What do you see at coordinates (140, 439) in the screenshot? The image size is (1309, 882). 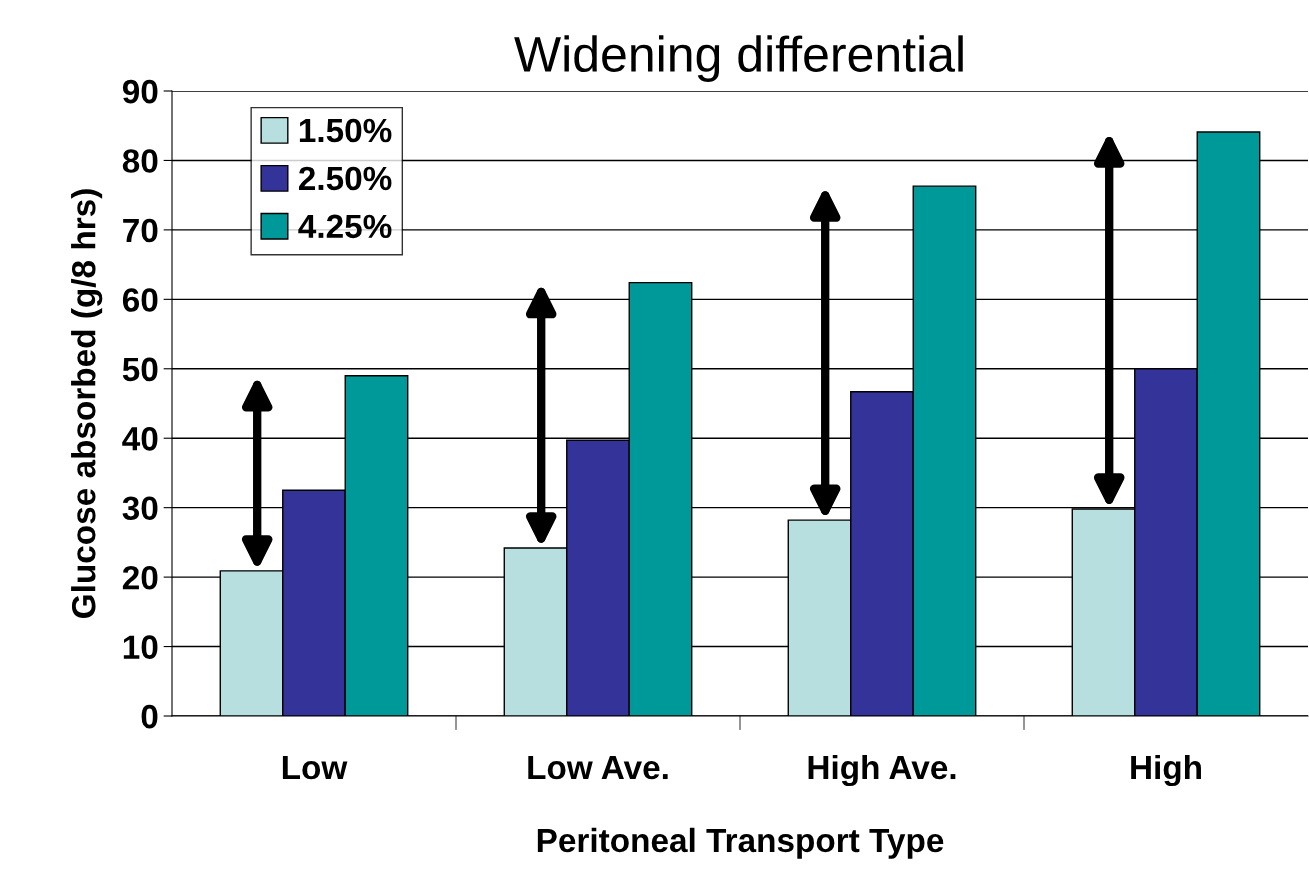 I see `y-tick-label: 40` at bounding box center [140, 439].